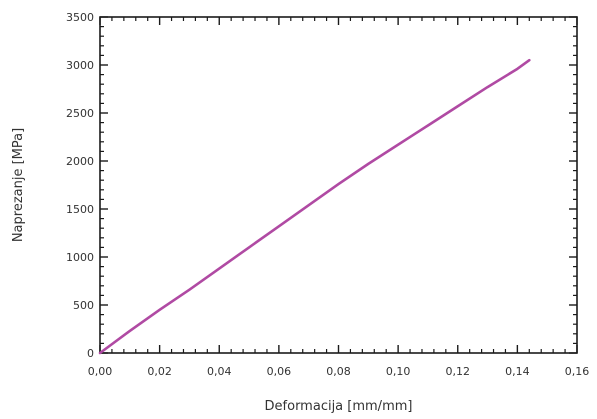 The width and height of the screenshot is (597, 419). What do you see at coordinates (80, 257) in the screenshot?
I see `y-tick-label: 1000` at bounding box center [80, 257].